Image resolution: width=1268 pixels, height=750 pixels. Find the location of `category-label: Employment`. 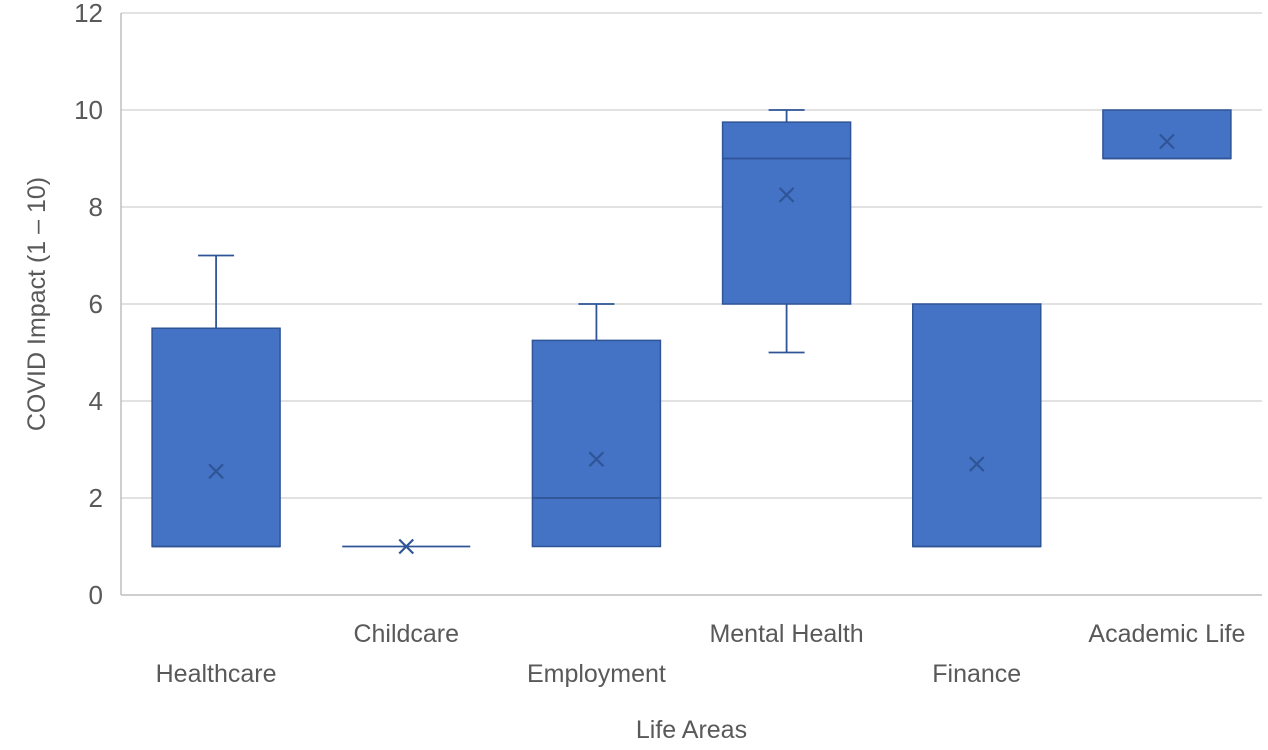

category-label: Employment is located at coordinates (596, 674).